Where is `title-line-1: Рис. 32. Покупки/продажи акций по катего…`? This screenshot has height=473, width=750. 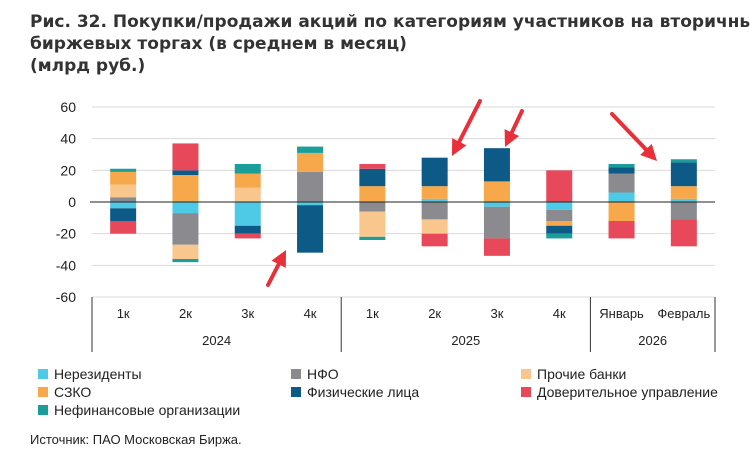 title-line-1: Рис. 32. Покупки/продажи акций по катего… is located at coordinates (390, 22).